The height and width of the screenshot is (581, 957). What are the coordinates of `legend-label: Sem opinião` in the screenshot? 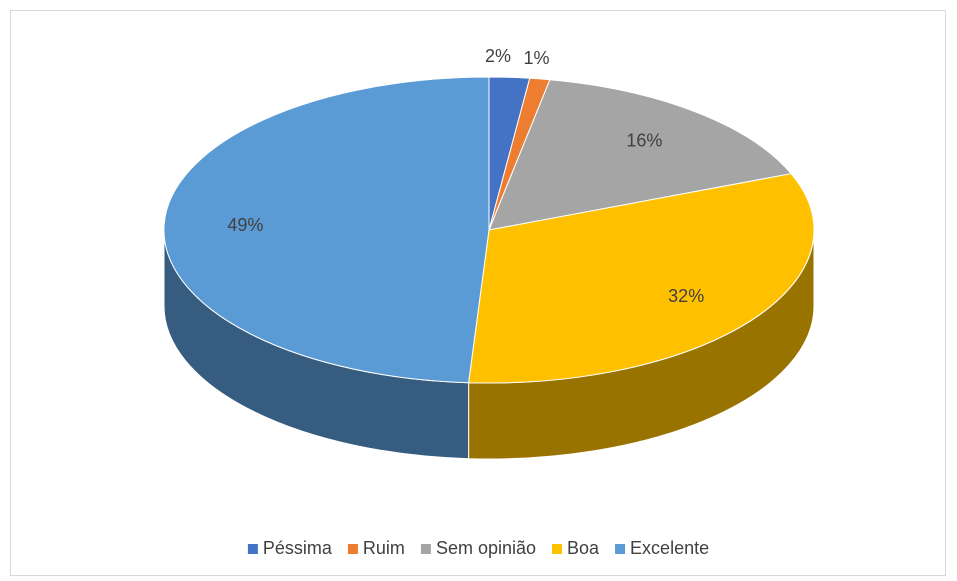 It's located at (486, 548).